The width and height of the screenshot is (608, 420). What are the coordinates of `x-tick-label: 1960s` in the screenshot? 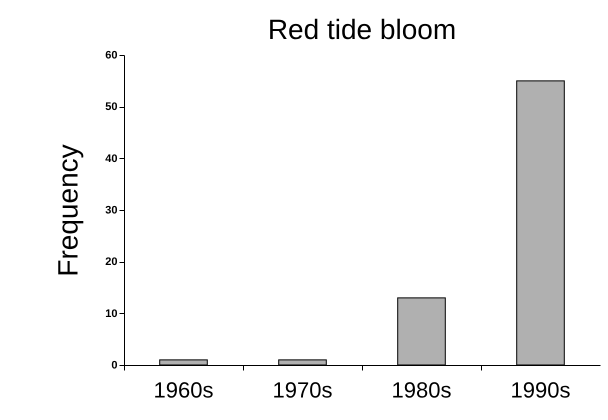 It's located at (184, 390).